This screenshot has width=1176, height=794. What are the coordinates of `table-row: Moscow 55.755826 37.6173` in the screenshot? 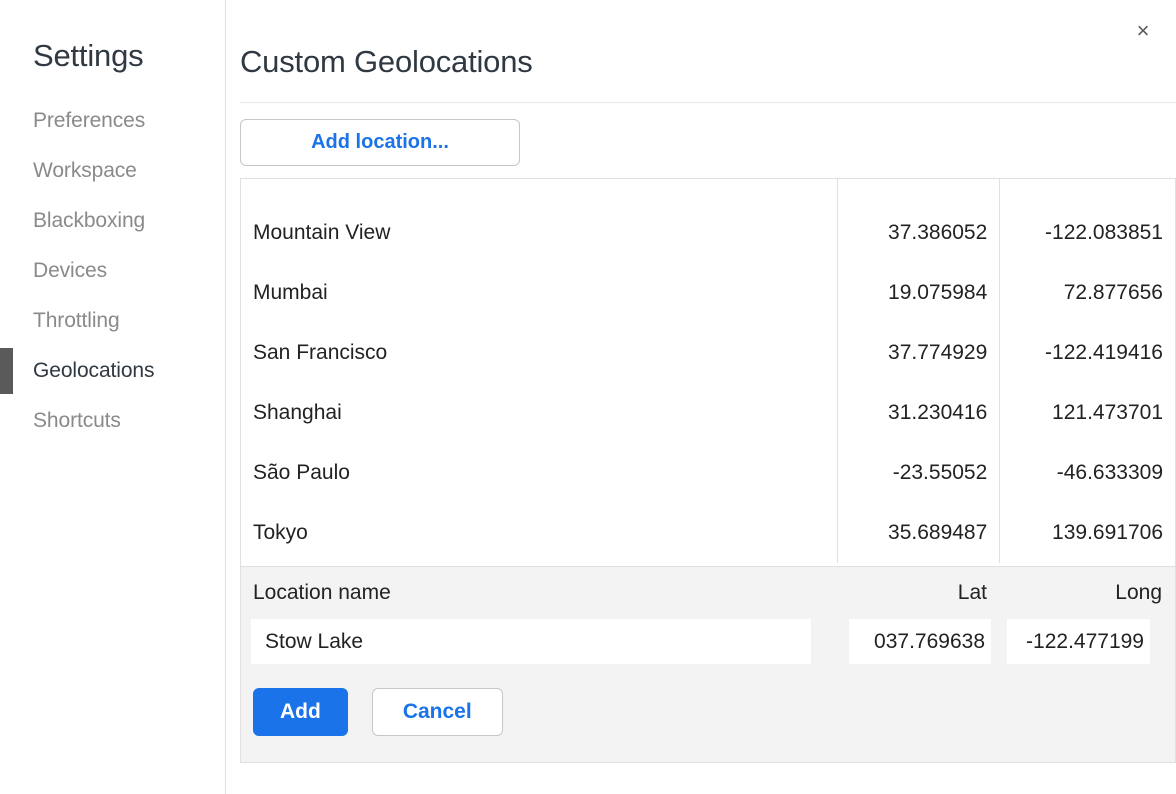 It's located at (708, 191).